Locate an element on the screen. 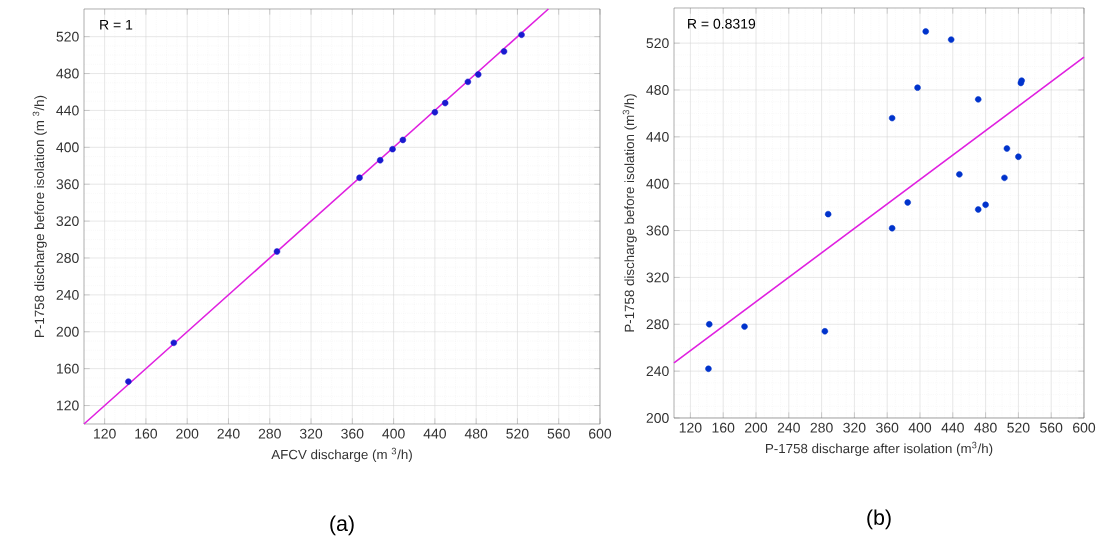  y-axis-title: P-1758 discharge before isolation (m $^{3}$/h) is located at coordinates (39, 216).